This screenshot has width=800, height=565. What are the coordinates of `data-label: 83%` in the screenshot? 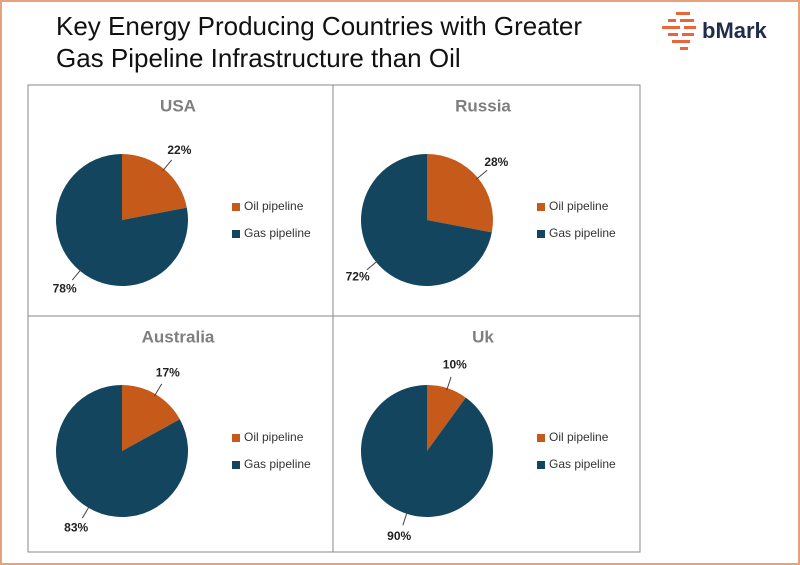 It's located at (76, 528).